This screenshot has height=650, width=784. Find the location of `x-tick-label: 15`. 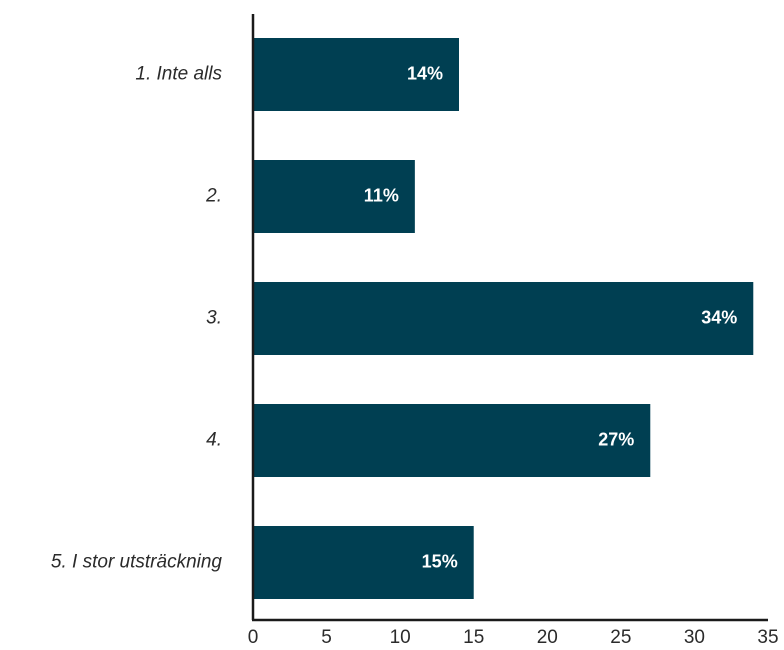

x-tick-label: 15 is located at coordinates (473, 637).